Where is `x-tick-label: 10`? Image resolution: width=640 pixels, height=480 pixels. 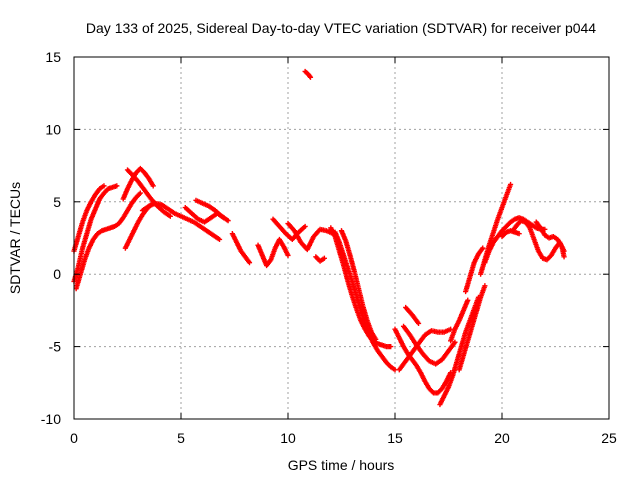
x-tick-label: 10 is located at coordinates (288, 438).